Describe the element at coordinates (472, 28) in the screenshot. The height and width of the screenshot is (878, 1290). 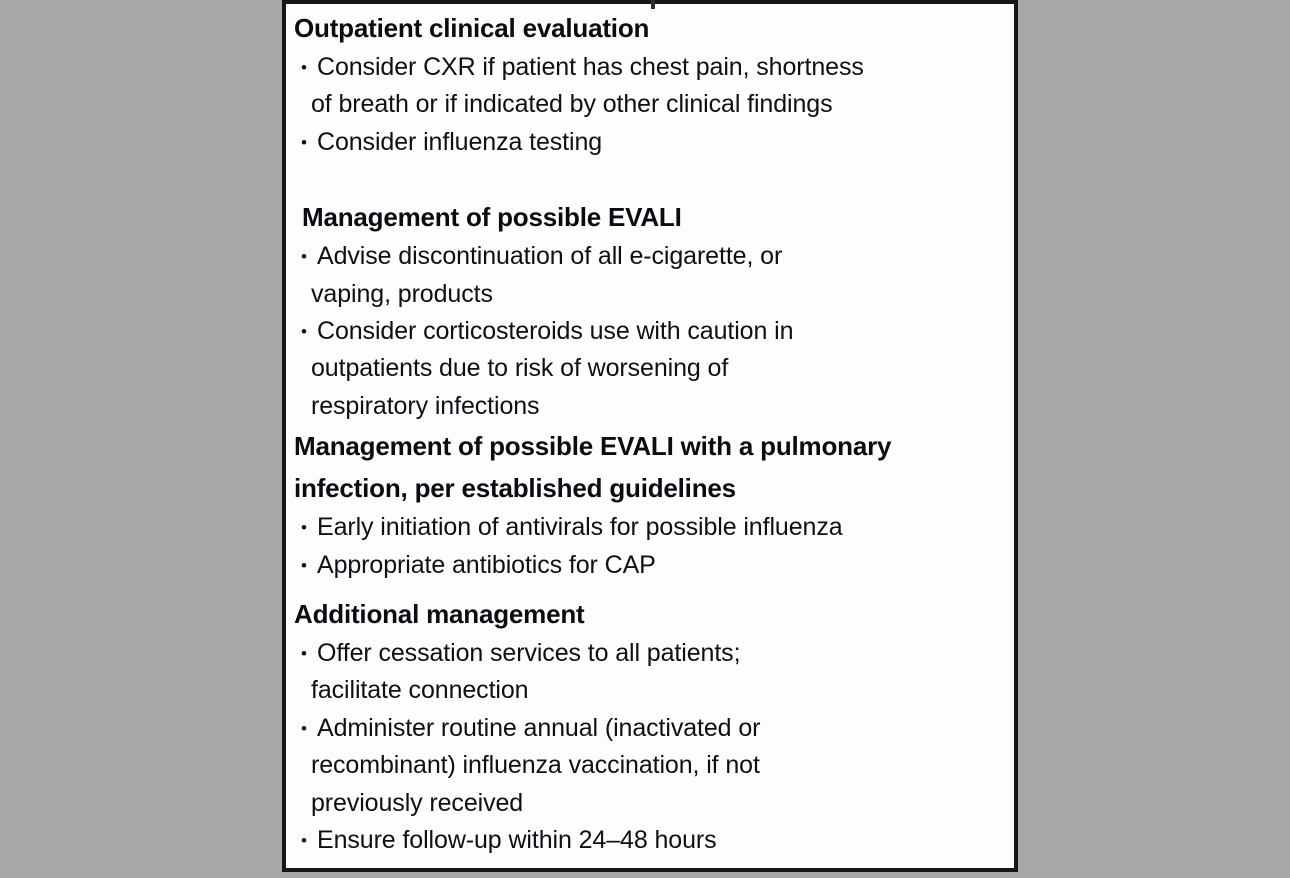
I see `section-heading: Outpatient clinical evaluation` at that location.